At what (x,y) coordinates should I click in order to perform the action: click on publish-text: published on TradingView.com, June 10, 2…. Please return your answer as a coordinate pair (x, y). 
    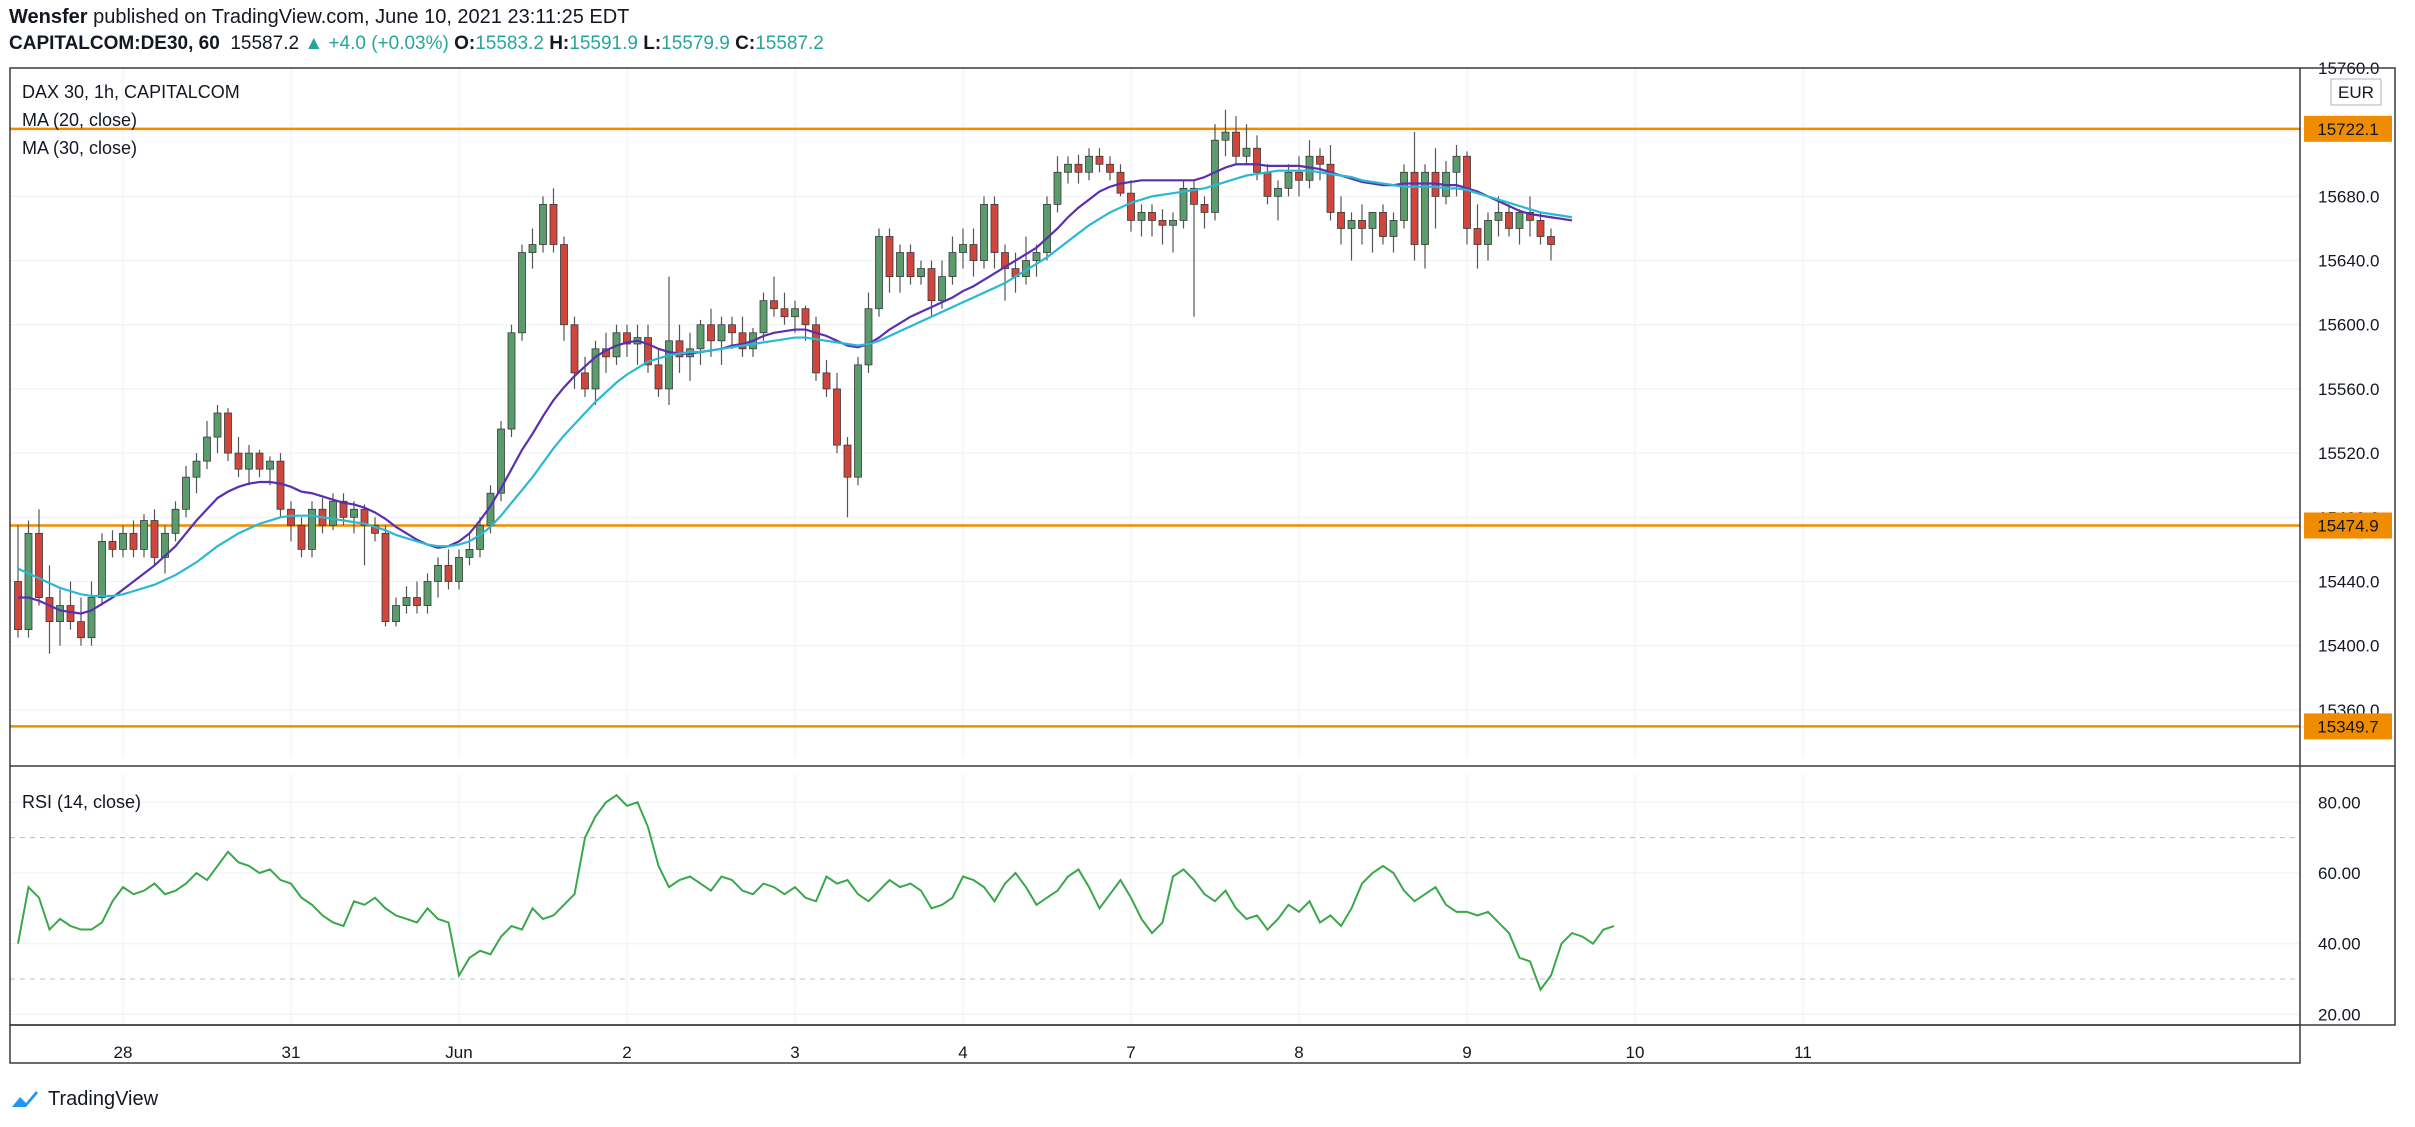
    Looking at the image, I should click on (361, 17).